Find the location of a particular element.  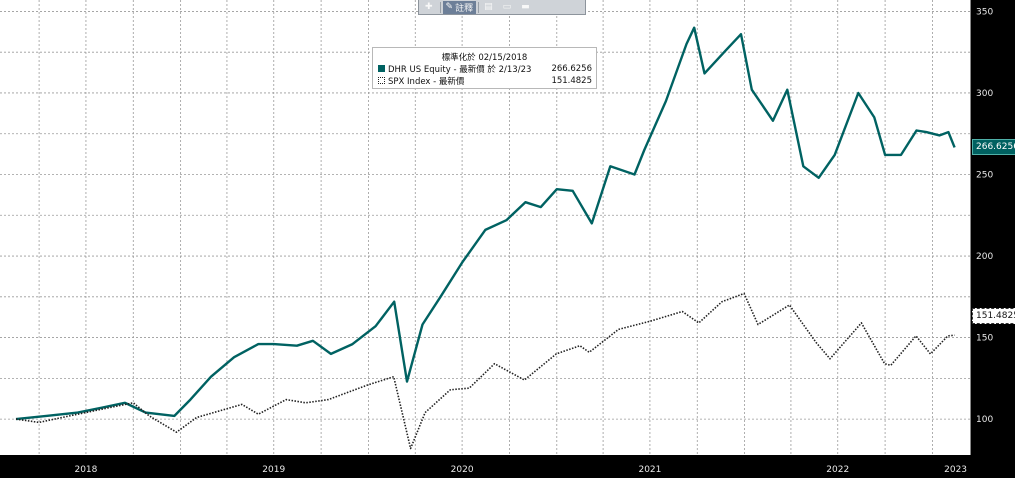

last-value-tag-spx: 151.4825 is located at coordinates (993, 316).